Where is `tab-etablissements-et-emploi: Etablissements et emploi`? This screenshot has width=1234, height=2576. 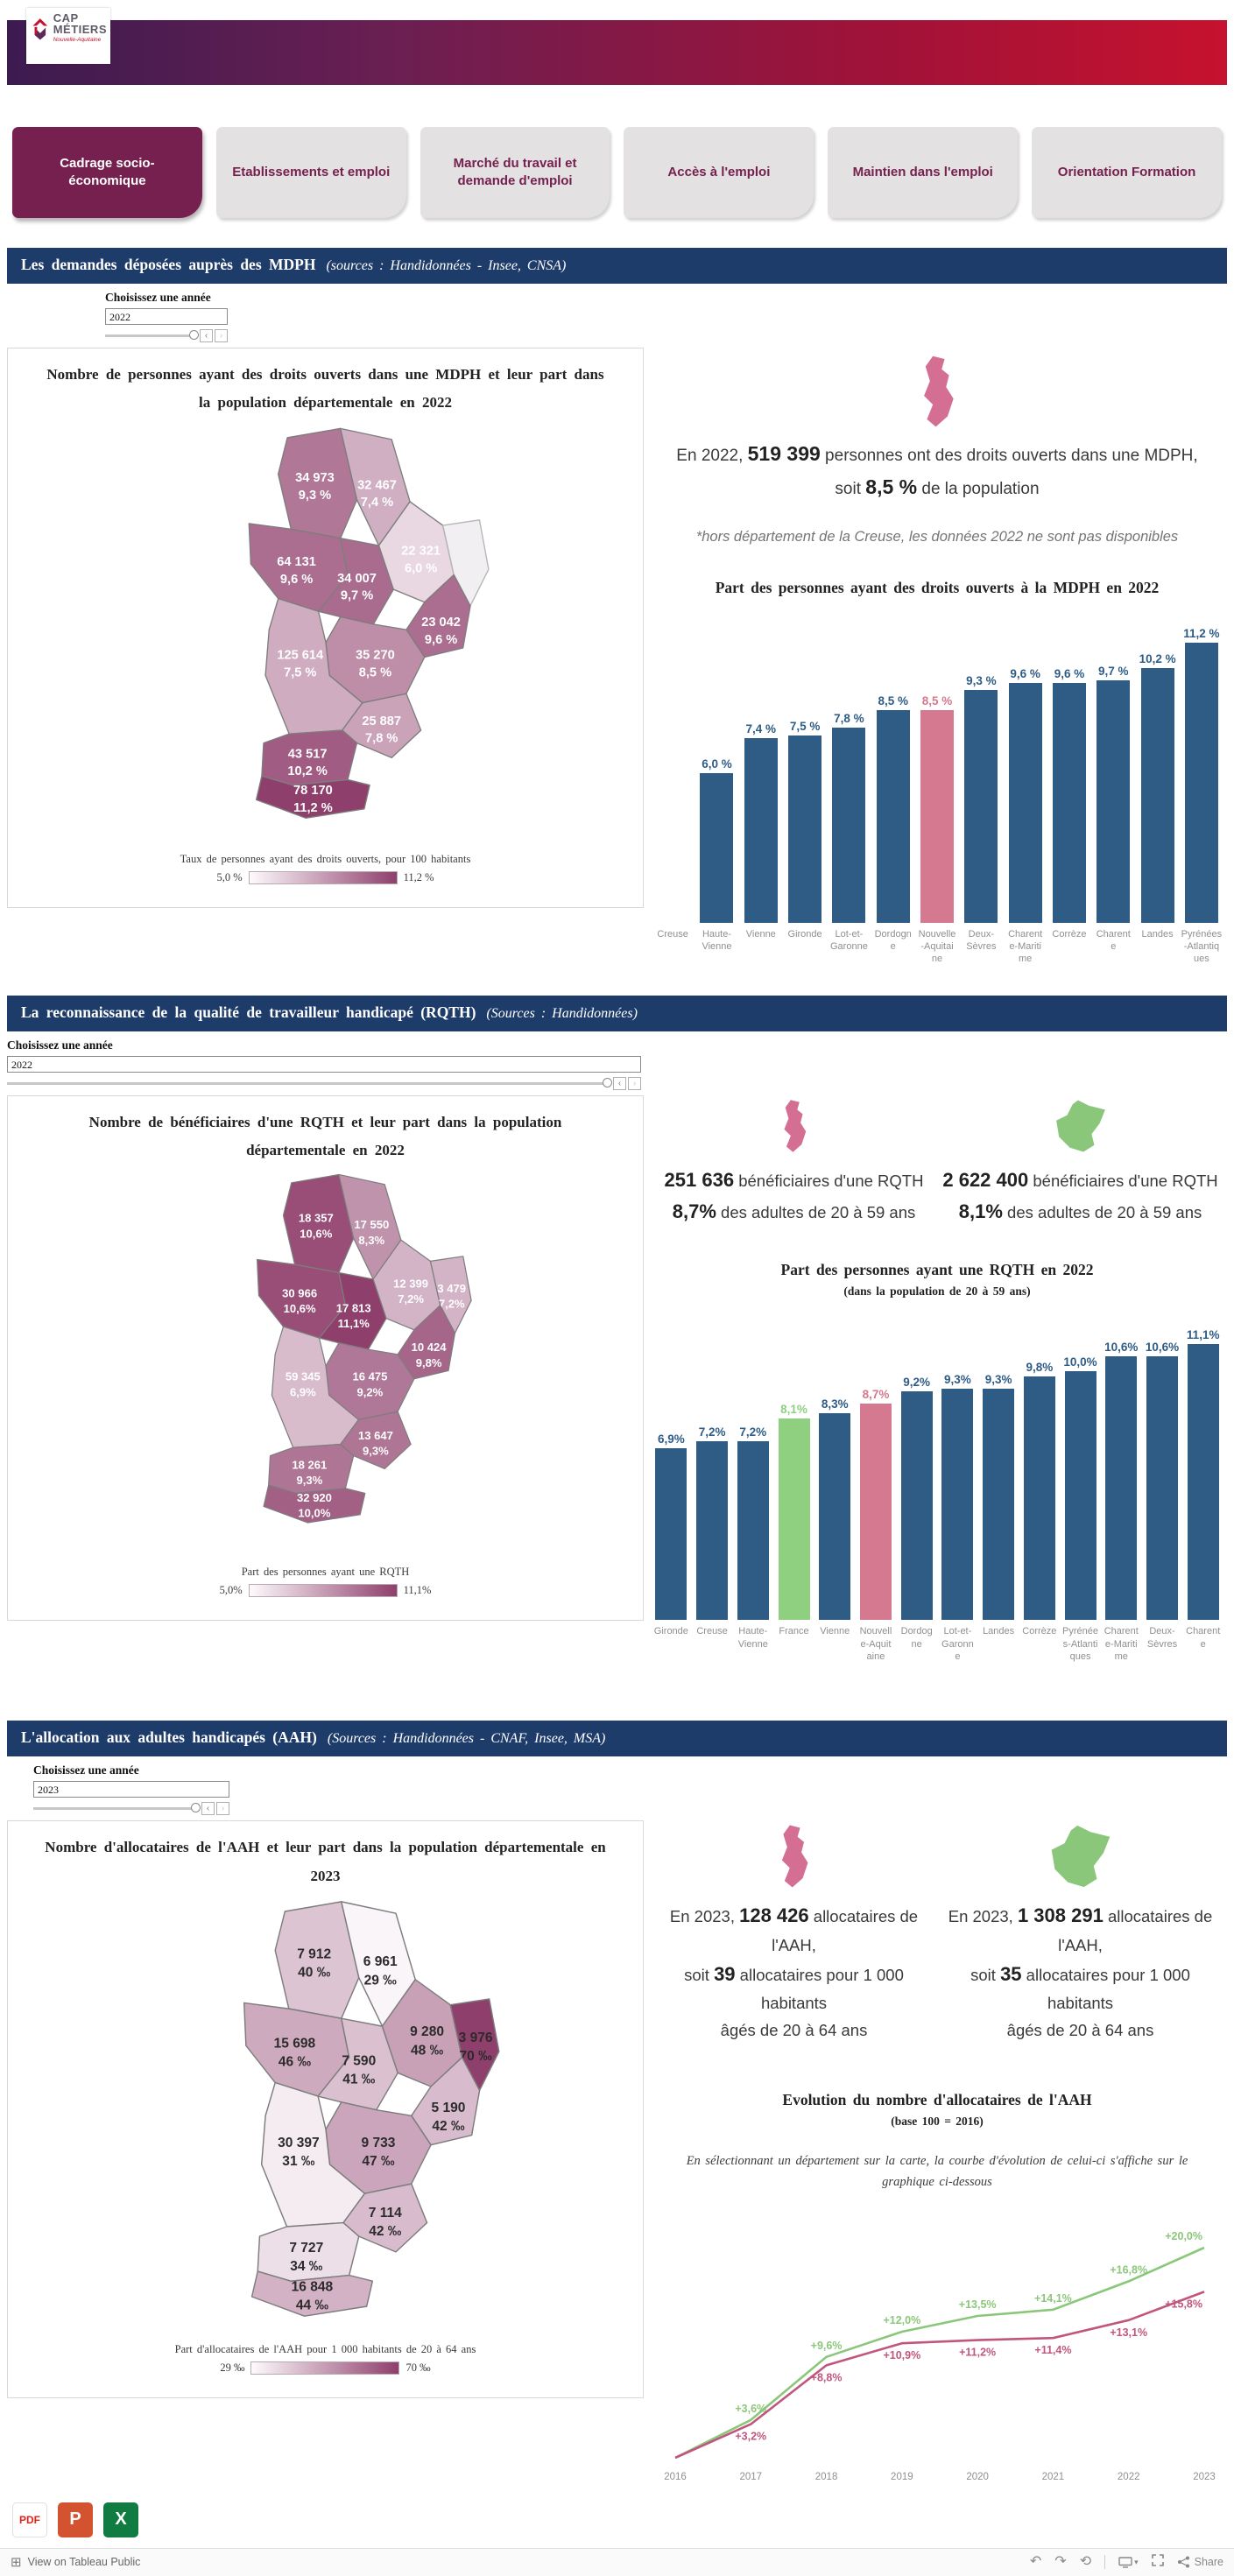
tab-etablissements-et-emploi: Etablissements et emploi is located at coordinates (310, 172).